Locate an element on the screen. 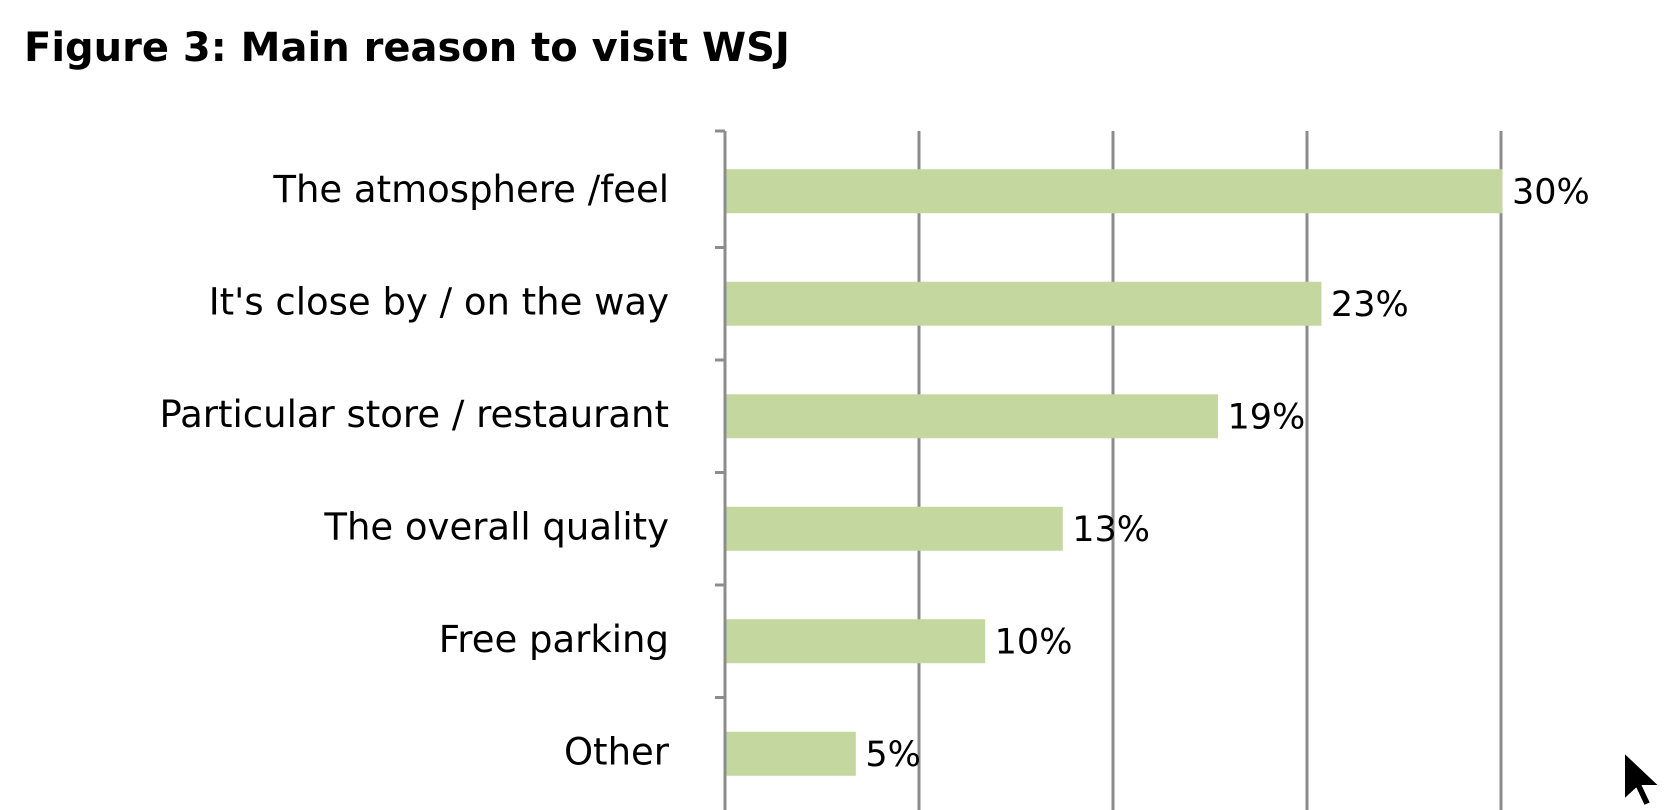 The image size is (1680, 810). category-label: The overall quality is located at coordinates (496, 526).